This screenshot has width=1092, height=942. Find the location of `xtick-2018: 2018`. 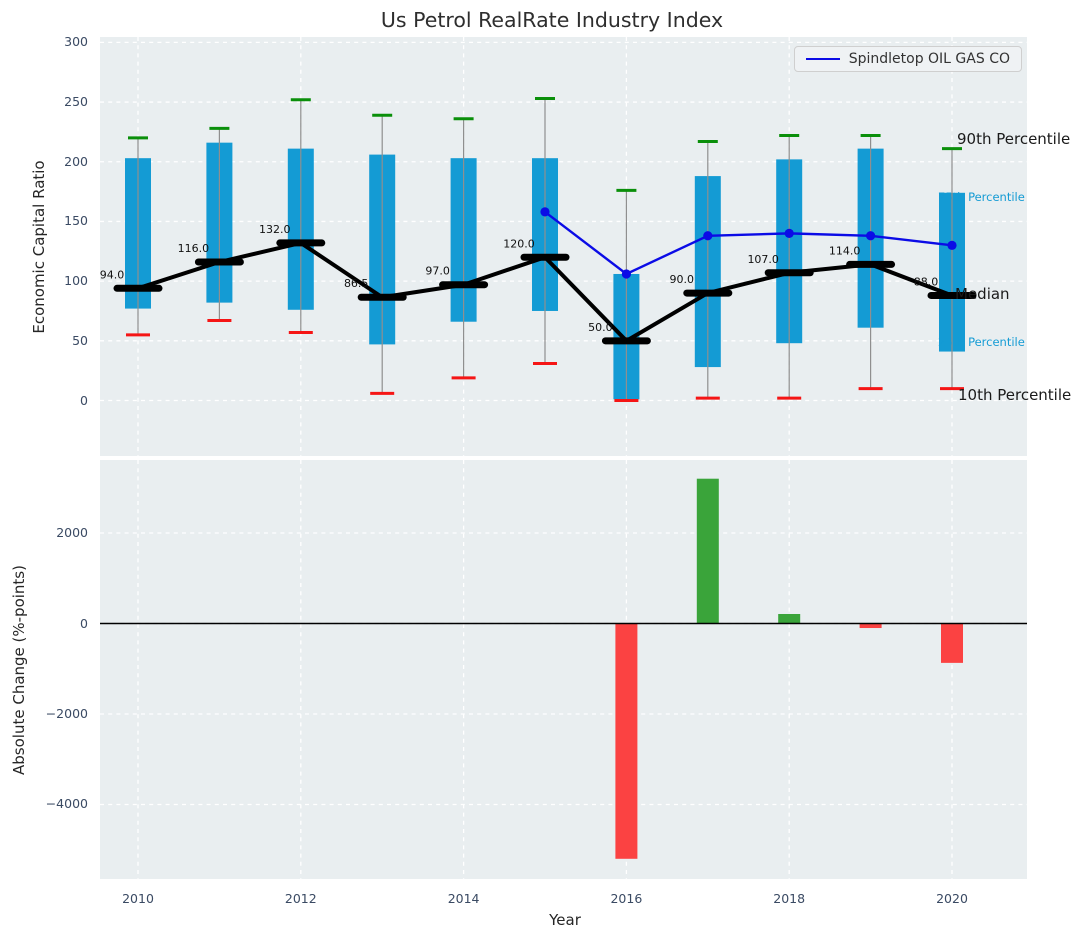

xtick-2018: 2018 is located at coordinates (789, 898).